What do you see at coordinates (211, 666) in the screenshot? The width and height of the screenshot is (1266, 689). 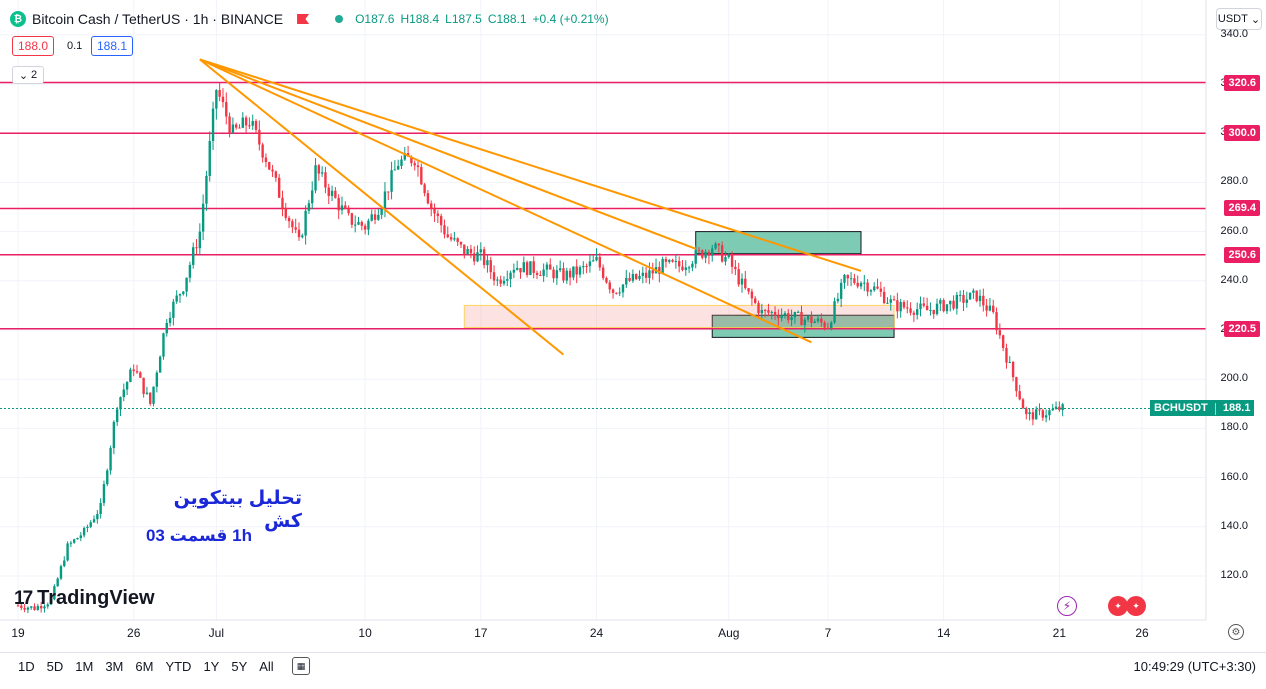 I see `range-button-1y: 1Y` at bounding box center [211, 666].